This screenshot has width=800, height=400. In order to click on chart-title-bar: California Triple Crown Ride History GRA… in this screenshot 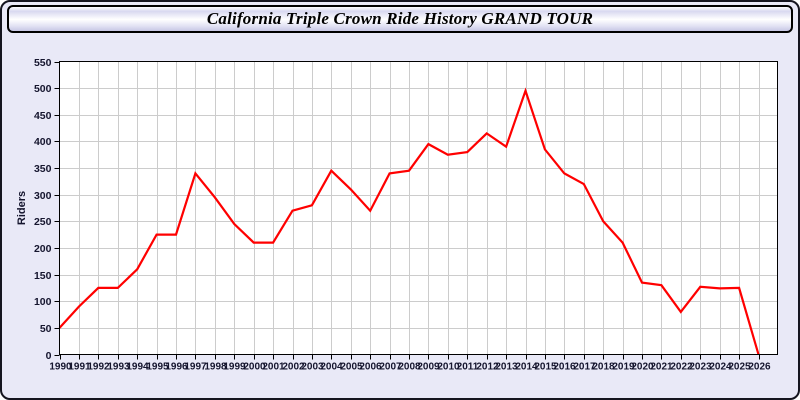, I will do `click(400, 19)`.